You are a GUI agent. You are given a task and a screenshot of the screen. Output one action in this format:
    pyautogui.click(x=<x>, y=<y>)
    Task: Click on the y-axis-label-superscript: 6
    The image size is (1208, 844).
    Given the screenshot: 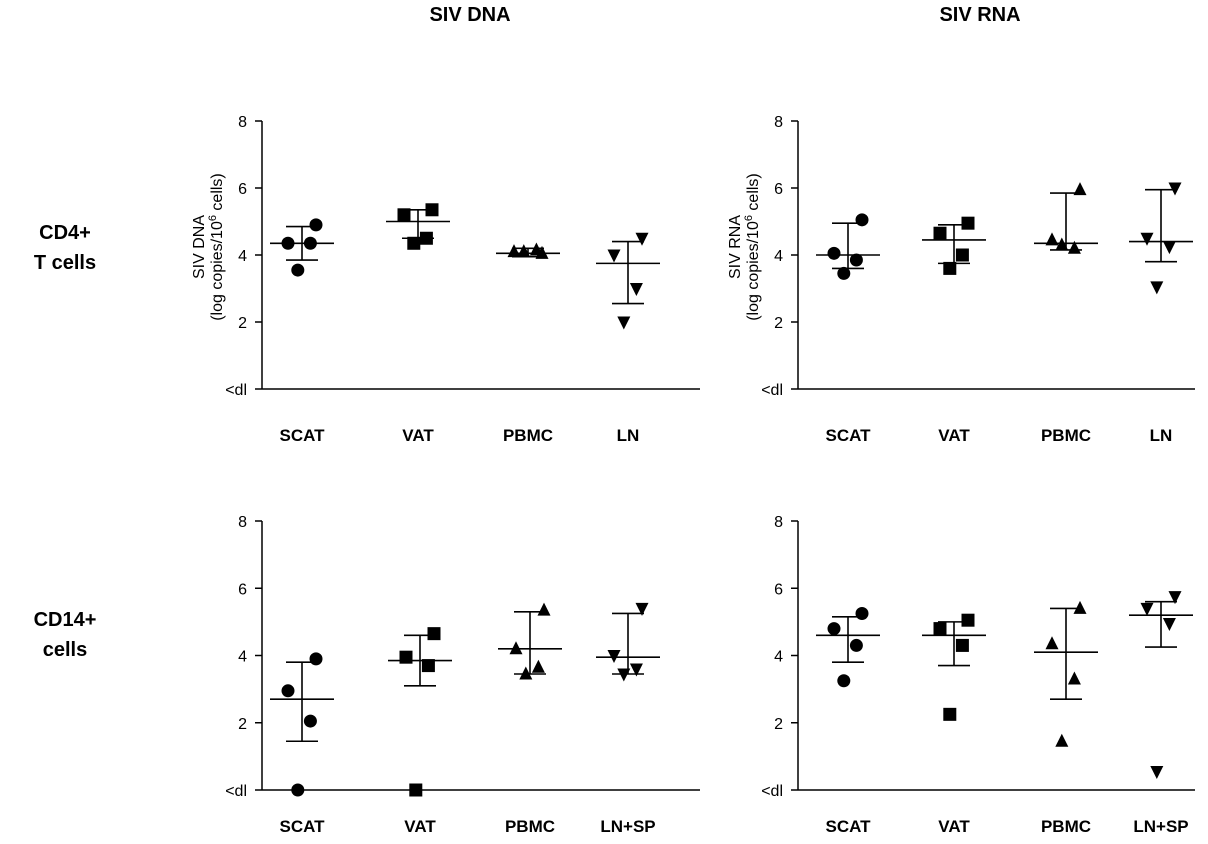 What is the action you would take?
    pyautogui.click(x=213, y=218)
    